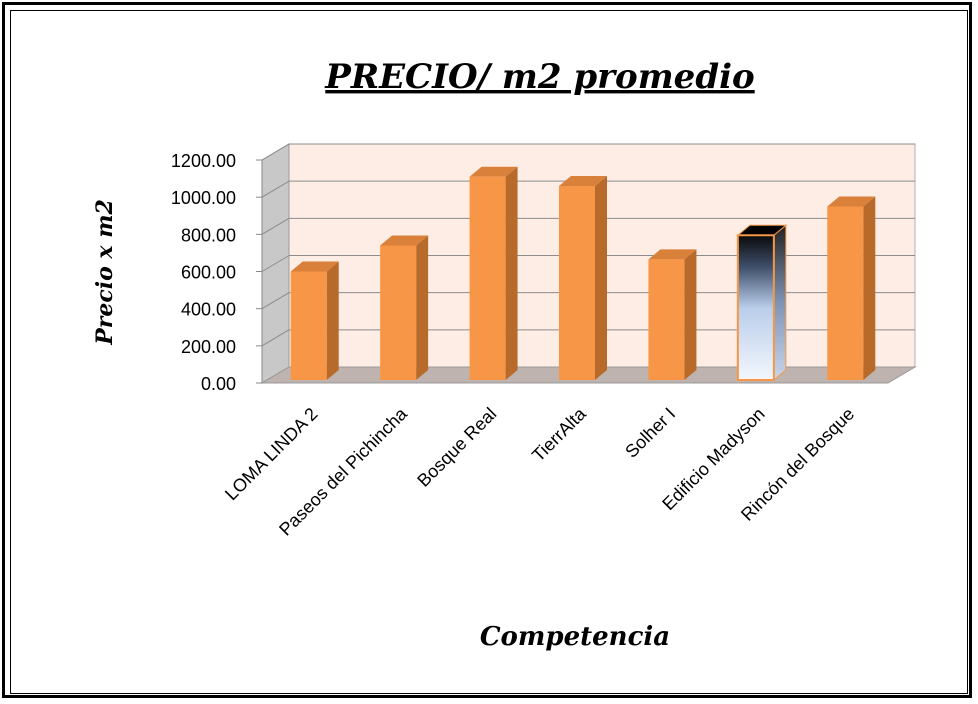 The image size is (978, 704). What do you see at coordinates (208, 310) in the screenshot?
I see `y-tick-label: 400.00` at bounding box center [208, 310].